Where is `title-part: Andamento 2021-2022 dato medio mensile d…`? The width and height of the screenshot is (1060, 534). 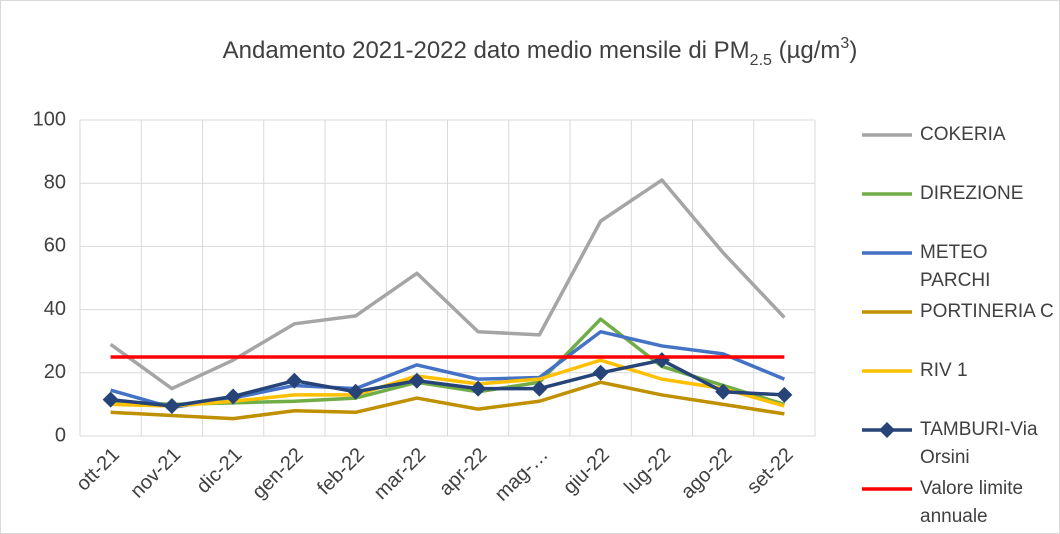
title-part: Andamento 2021-2022 dato medio mensile d… is located at coordinates (486, 50).